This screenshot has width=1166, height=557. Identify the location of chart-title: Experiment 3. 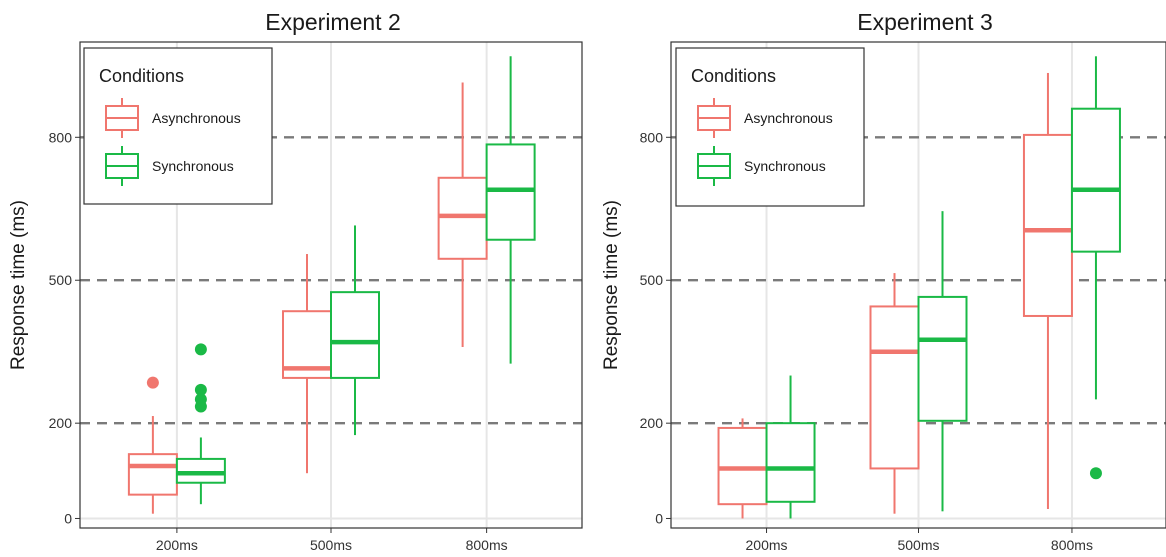
(925, 22).